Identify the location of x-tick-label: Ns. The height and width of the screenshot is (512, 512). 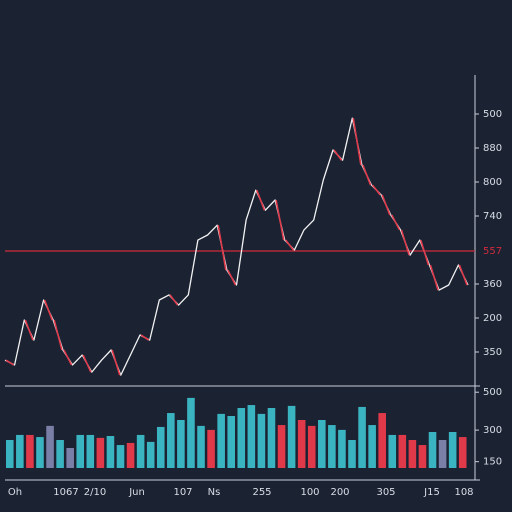
(214, 492).